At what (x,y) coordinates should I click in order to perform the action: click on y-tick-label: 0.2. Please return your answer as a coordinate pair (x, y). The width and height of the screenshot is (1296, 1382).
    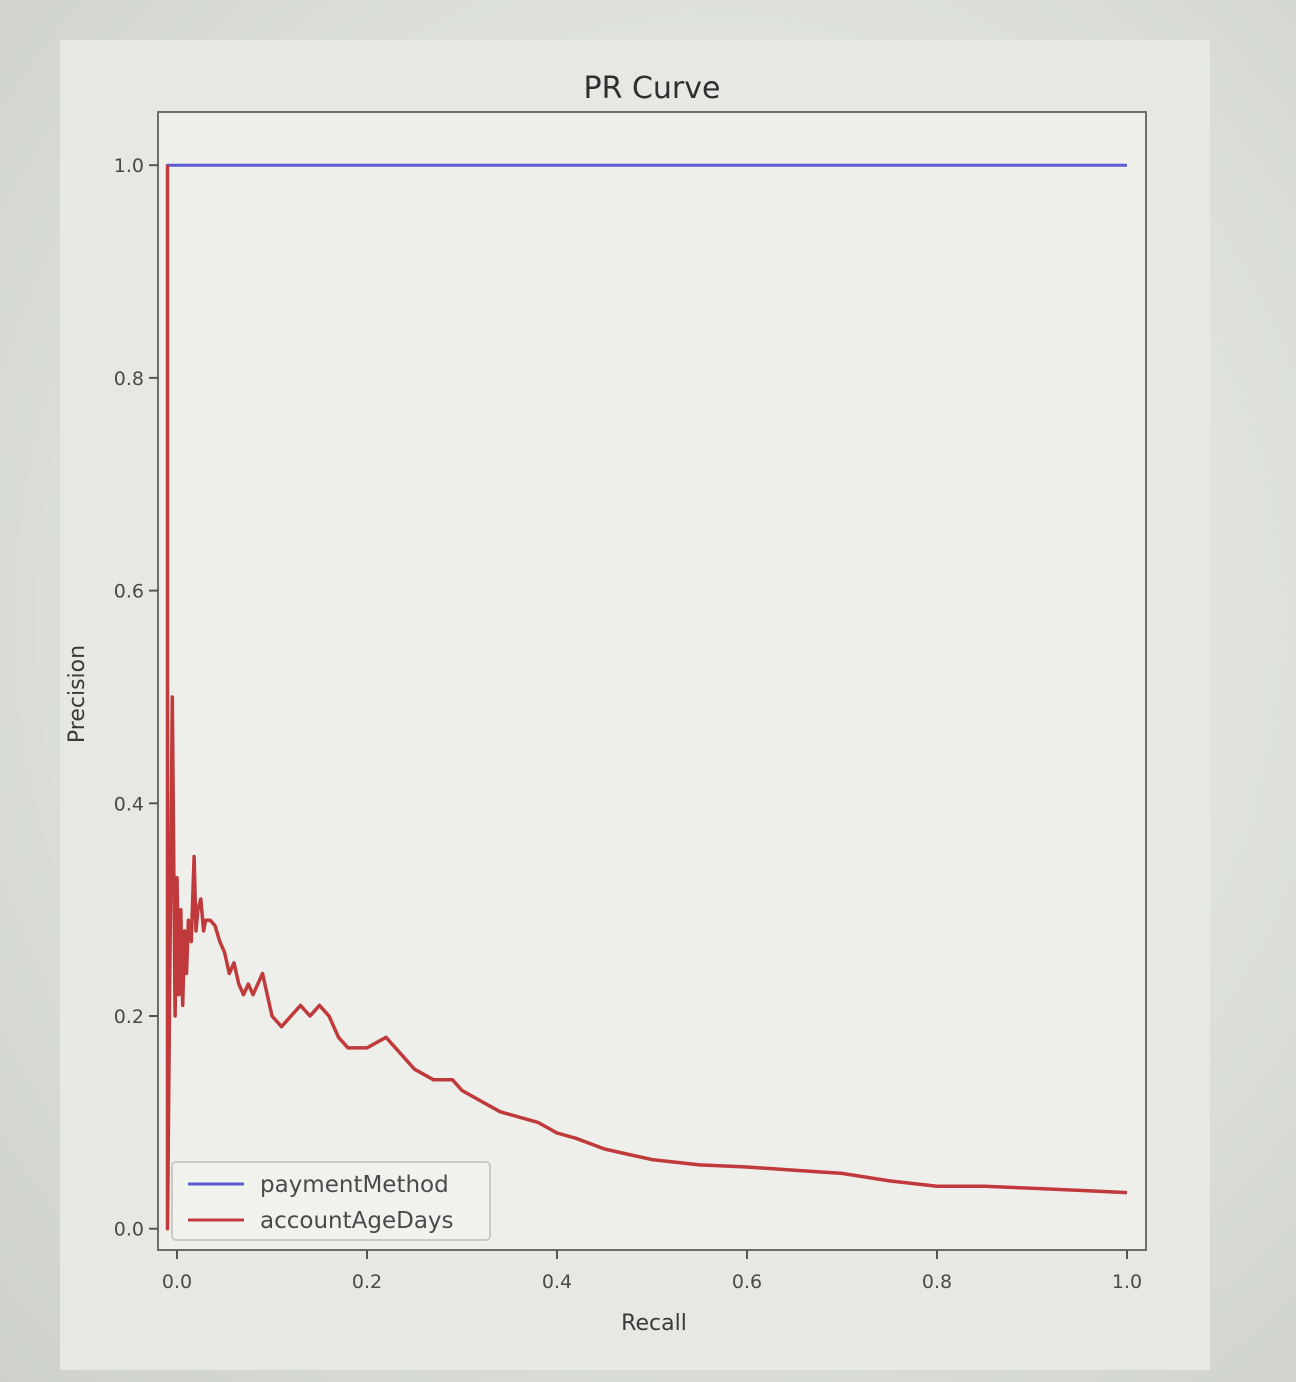
    Looking at the image, I should click on (129, 1017).